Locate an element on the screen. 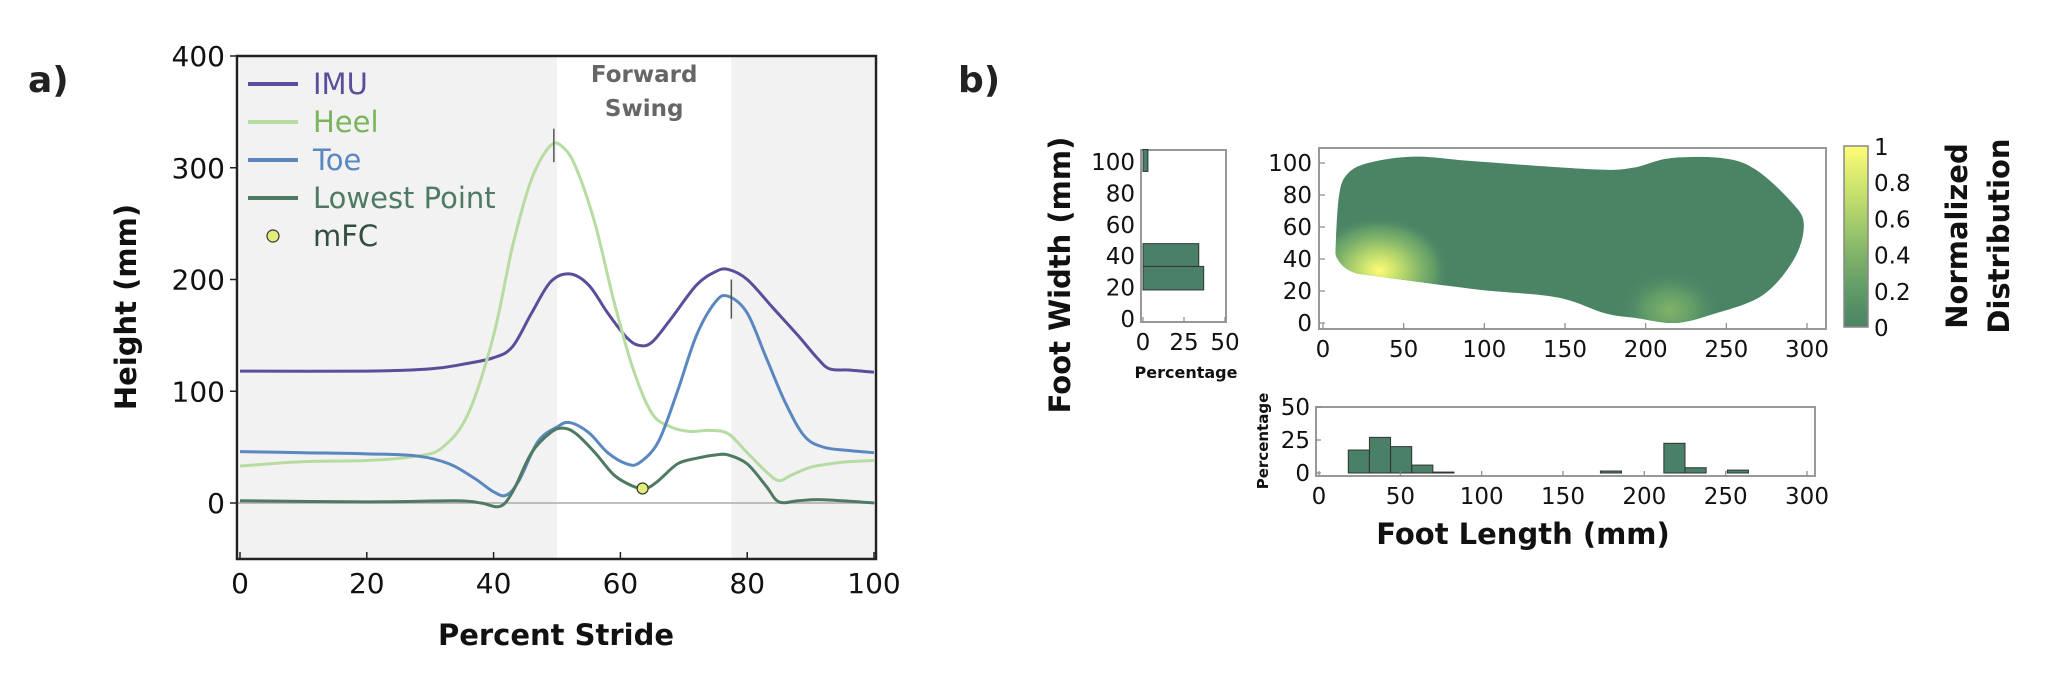  y-tick-label: 400 is located at coordinates (198, 56).